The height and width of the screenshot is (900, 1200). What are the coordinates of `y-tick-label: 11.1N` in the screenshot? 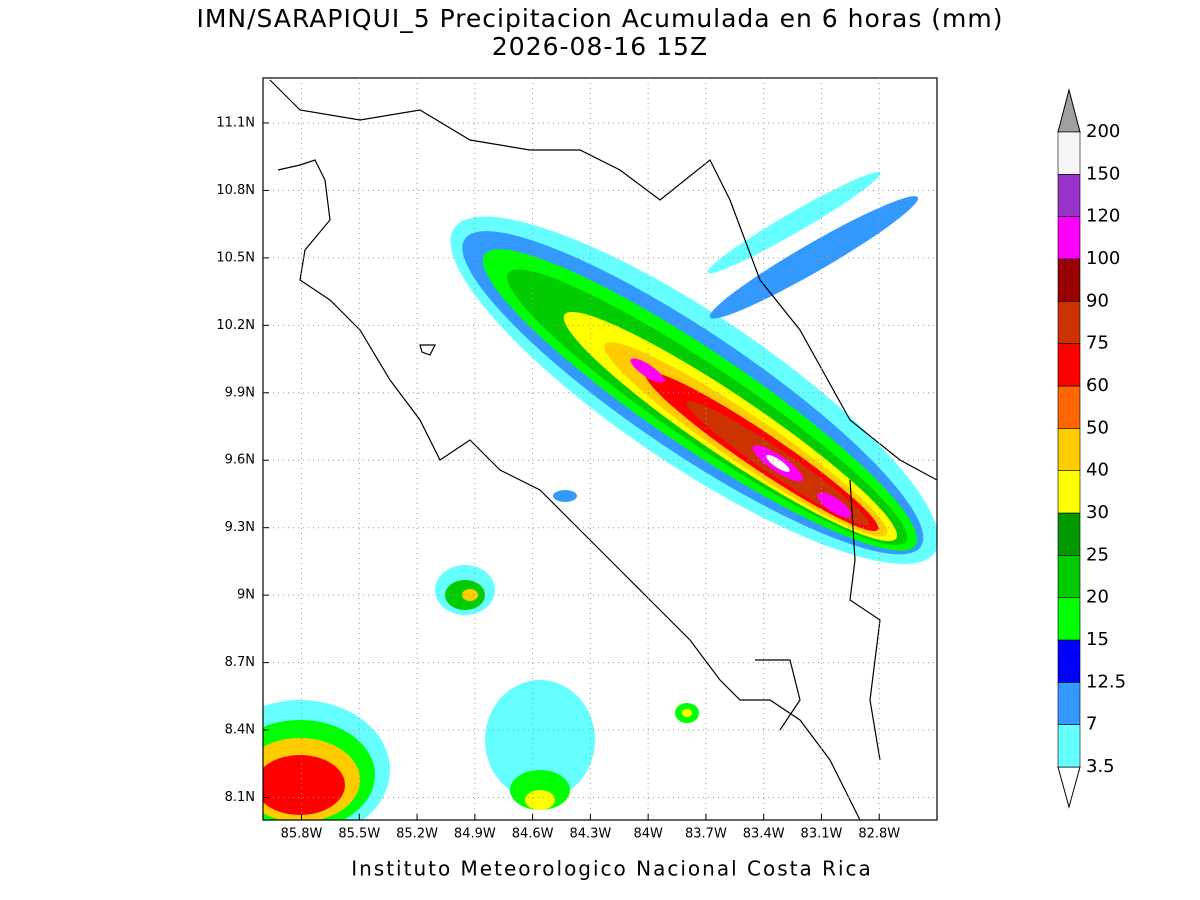 It's located at (235, 122).